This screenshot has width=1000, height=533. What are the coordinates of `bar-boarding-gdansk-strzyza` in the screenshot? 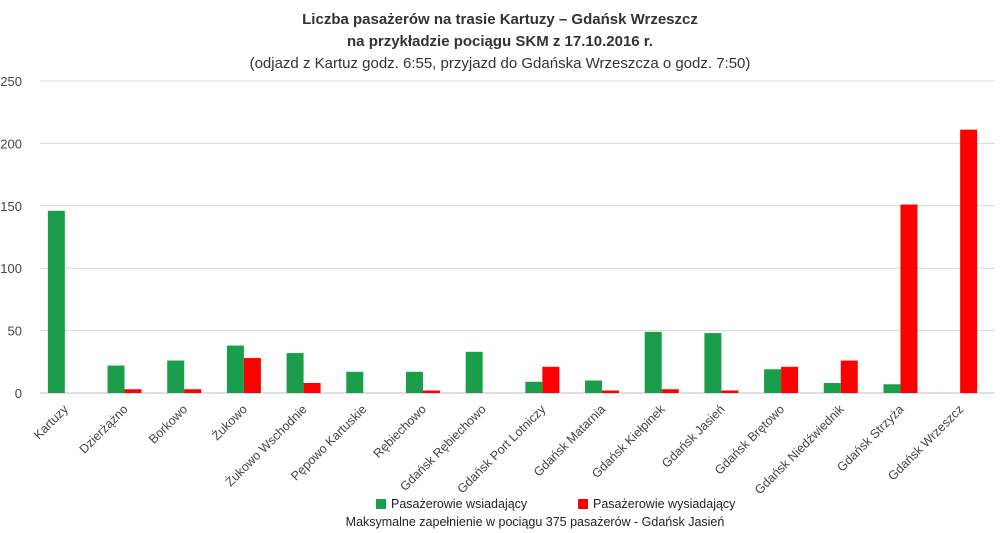 It's located at (892, 388).